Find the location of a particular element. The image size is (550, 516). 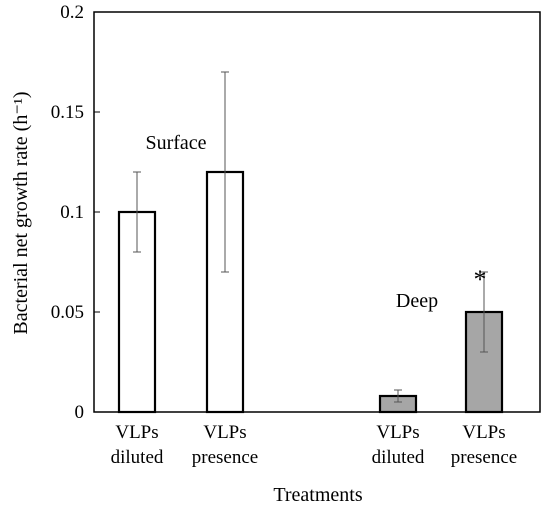

significance-marker: * is located at coordinates (480, 279).